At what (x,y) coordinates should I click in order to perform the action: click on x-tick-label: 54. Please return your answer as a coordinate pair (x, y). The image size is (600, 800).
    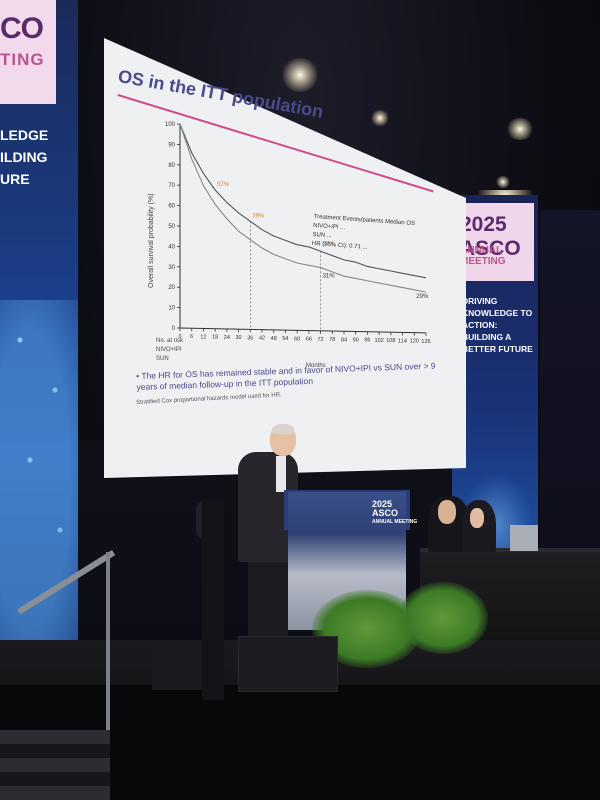
    Looking at the image, I should click on (285, 339).